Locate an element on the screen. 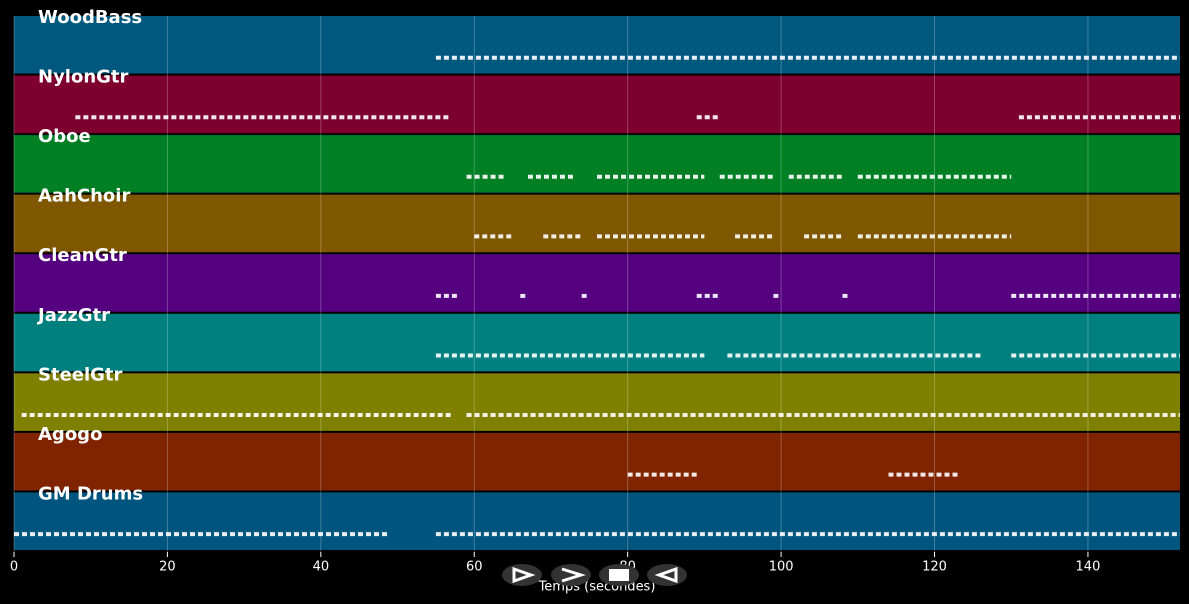 Image resolution: width=1189 pixels, height=604 pixels. track-name: CleanGtr is located at coordinates (82, 255).